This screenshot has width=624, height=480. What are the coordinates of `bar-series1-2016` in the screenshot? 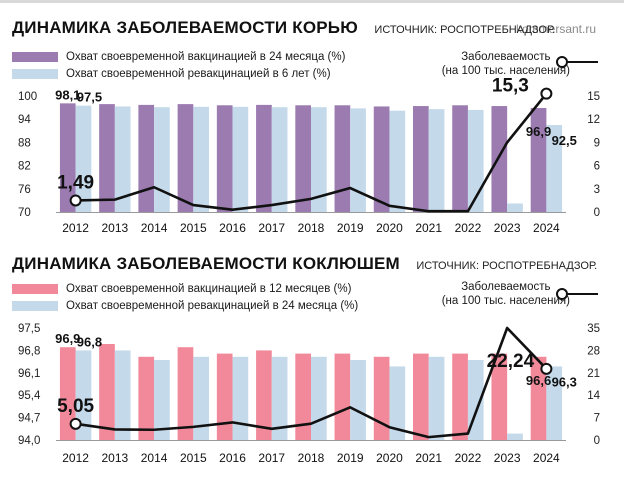 It's located at (224, 158).